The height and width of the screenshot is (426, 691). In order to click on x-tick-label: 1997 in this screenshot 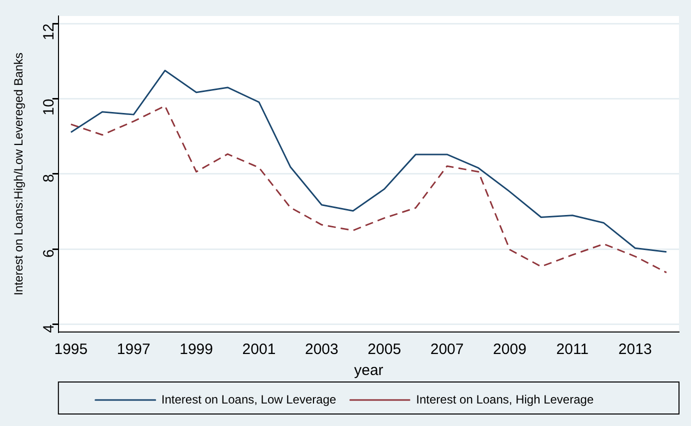, I will do `click(133, 349)`.